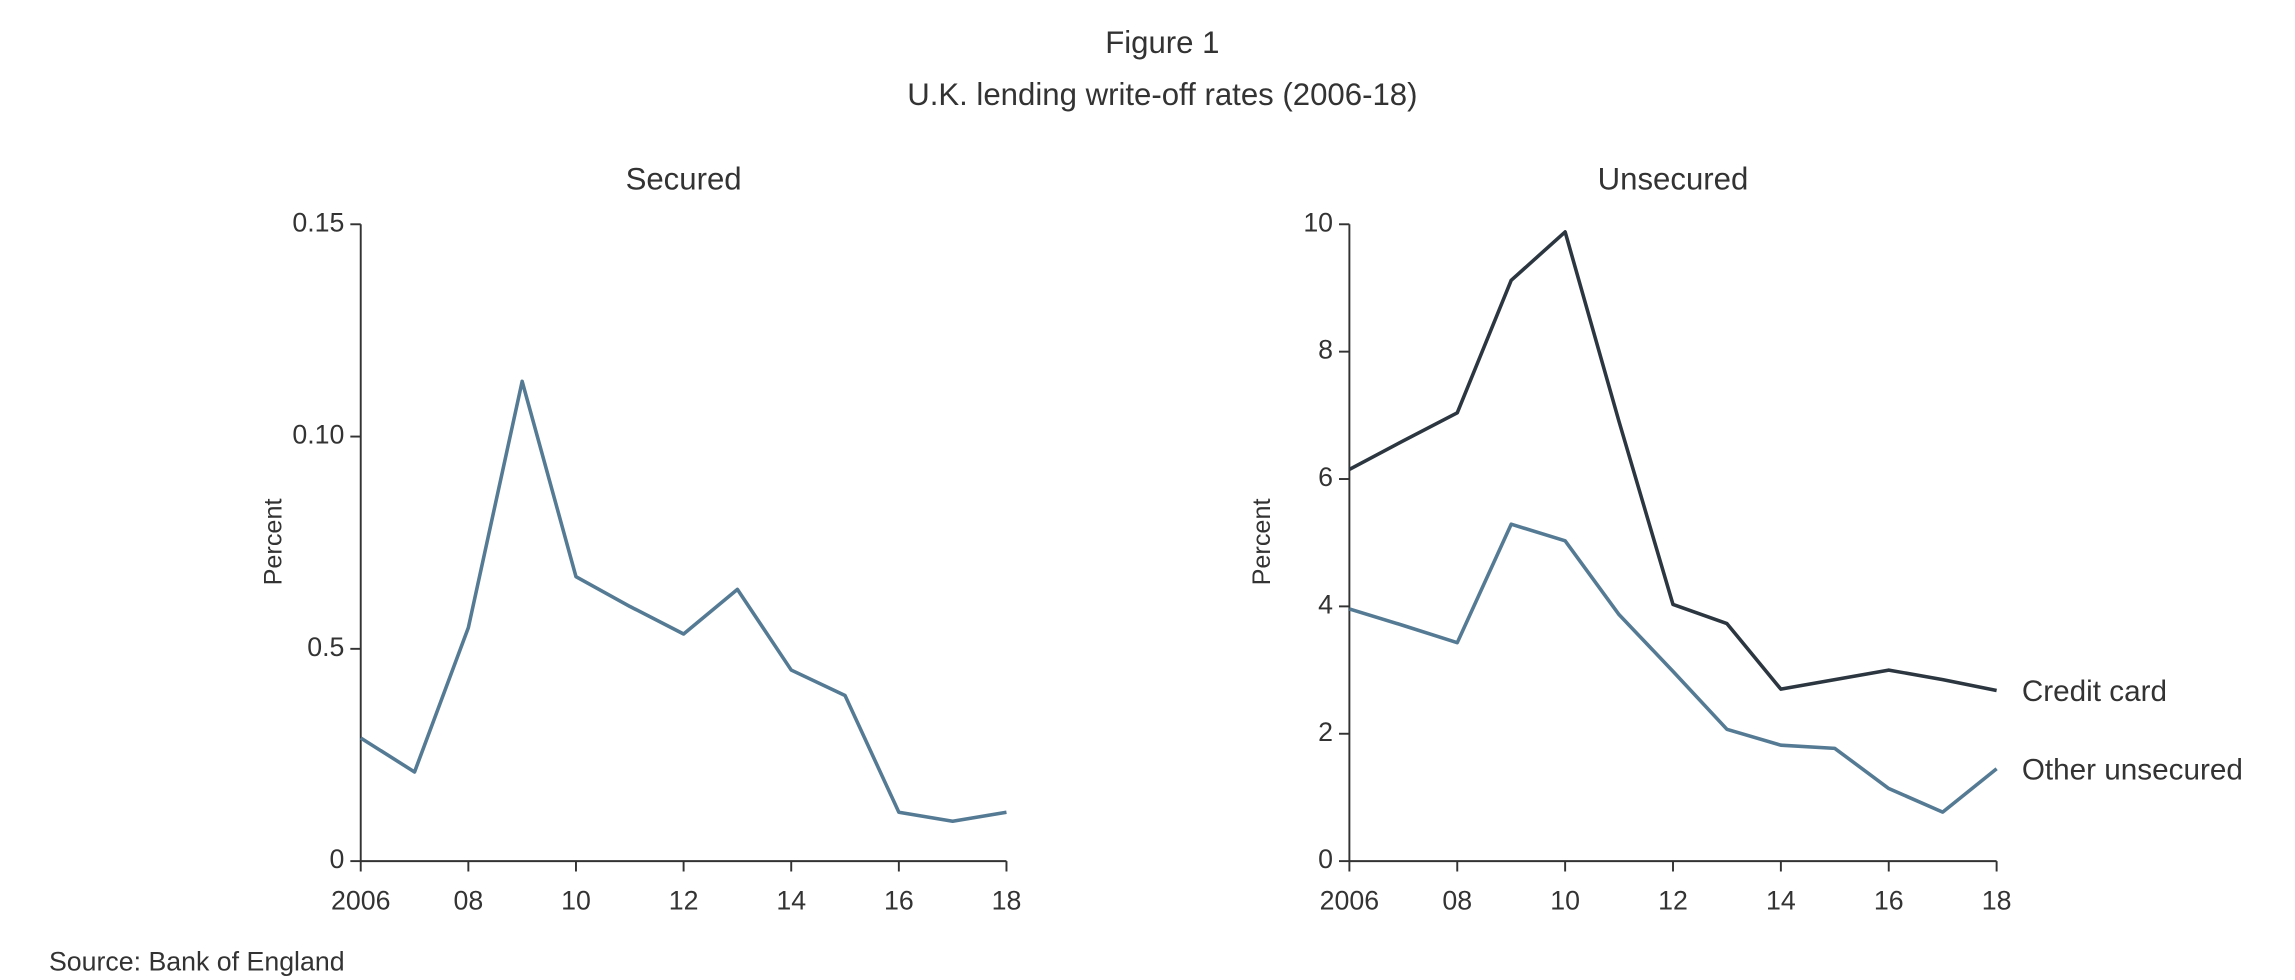 This screenshot has height=980, width=2295. I want to click on figure-title: Figure 1, so click(1162, 42).